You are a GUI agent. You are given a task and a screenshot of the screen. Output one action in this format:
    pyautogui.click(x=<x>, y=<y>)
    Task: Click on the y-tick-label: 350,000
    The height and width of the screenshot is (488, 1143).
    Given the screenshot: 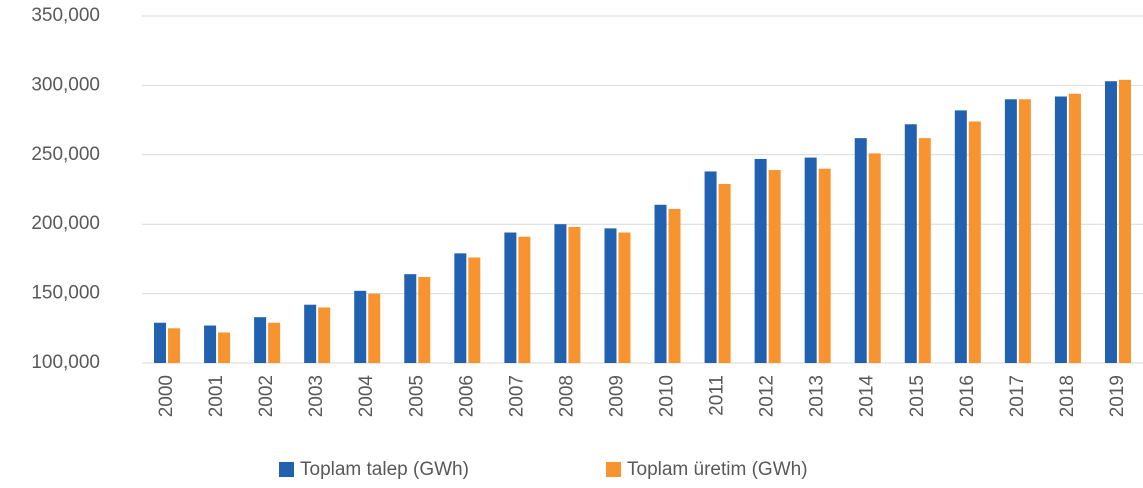 What is the action you would take?
    pyautogui.click(x=65, y=15)
    